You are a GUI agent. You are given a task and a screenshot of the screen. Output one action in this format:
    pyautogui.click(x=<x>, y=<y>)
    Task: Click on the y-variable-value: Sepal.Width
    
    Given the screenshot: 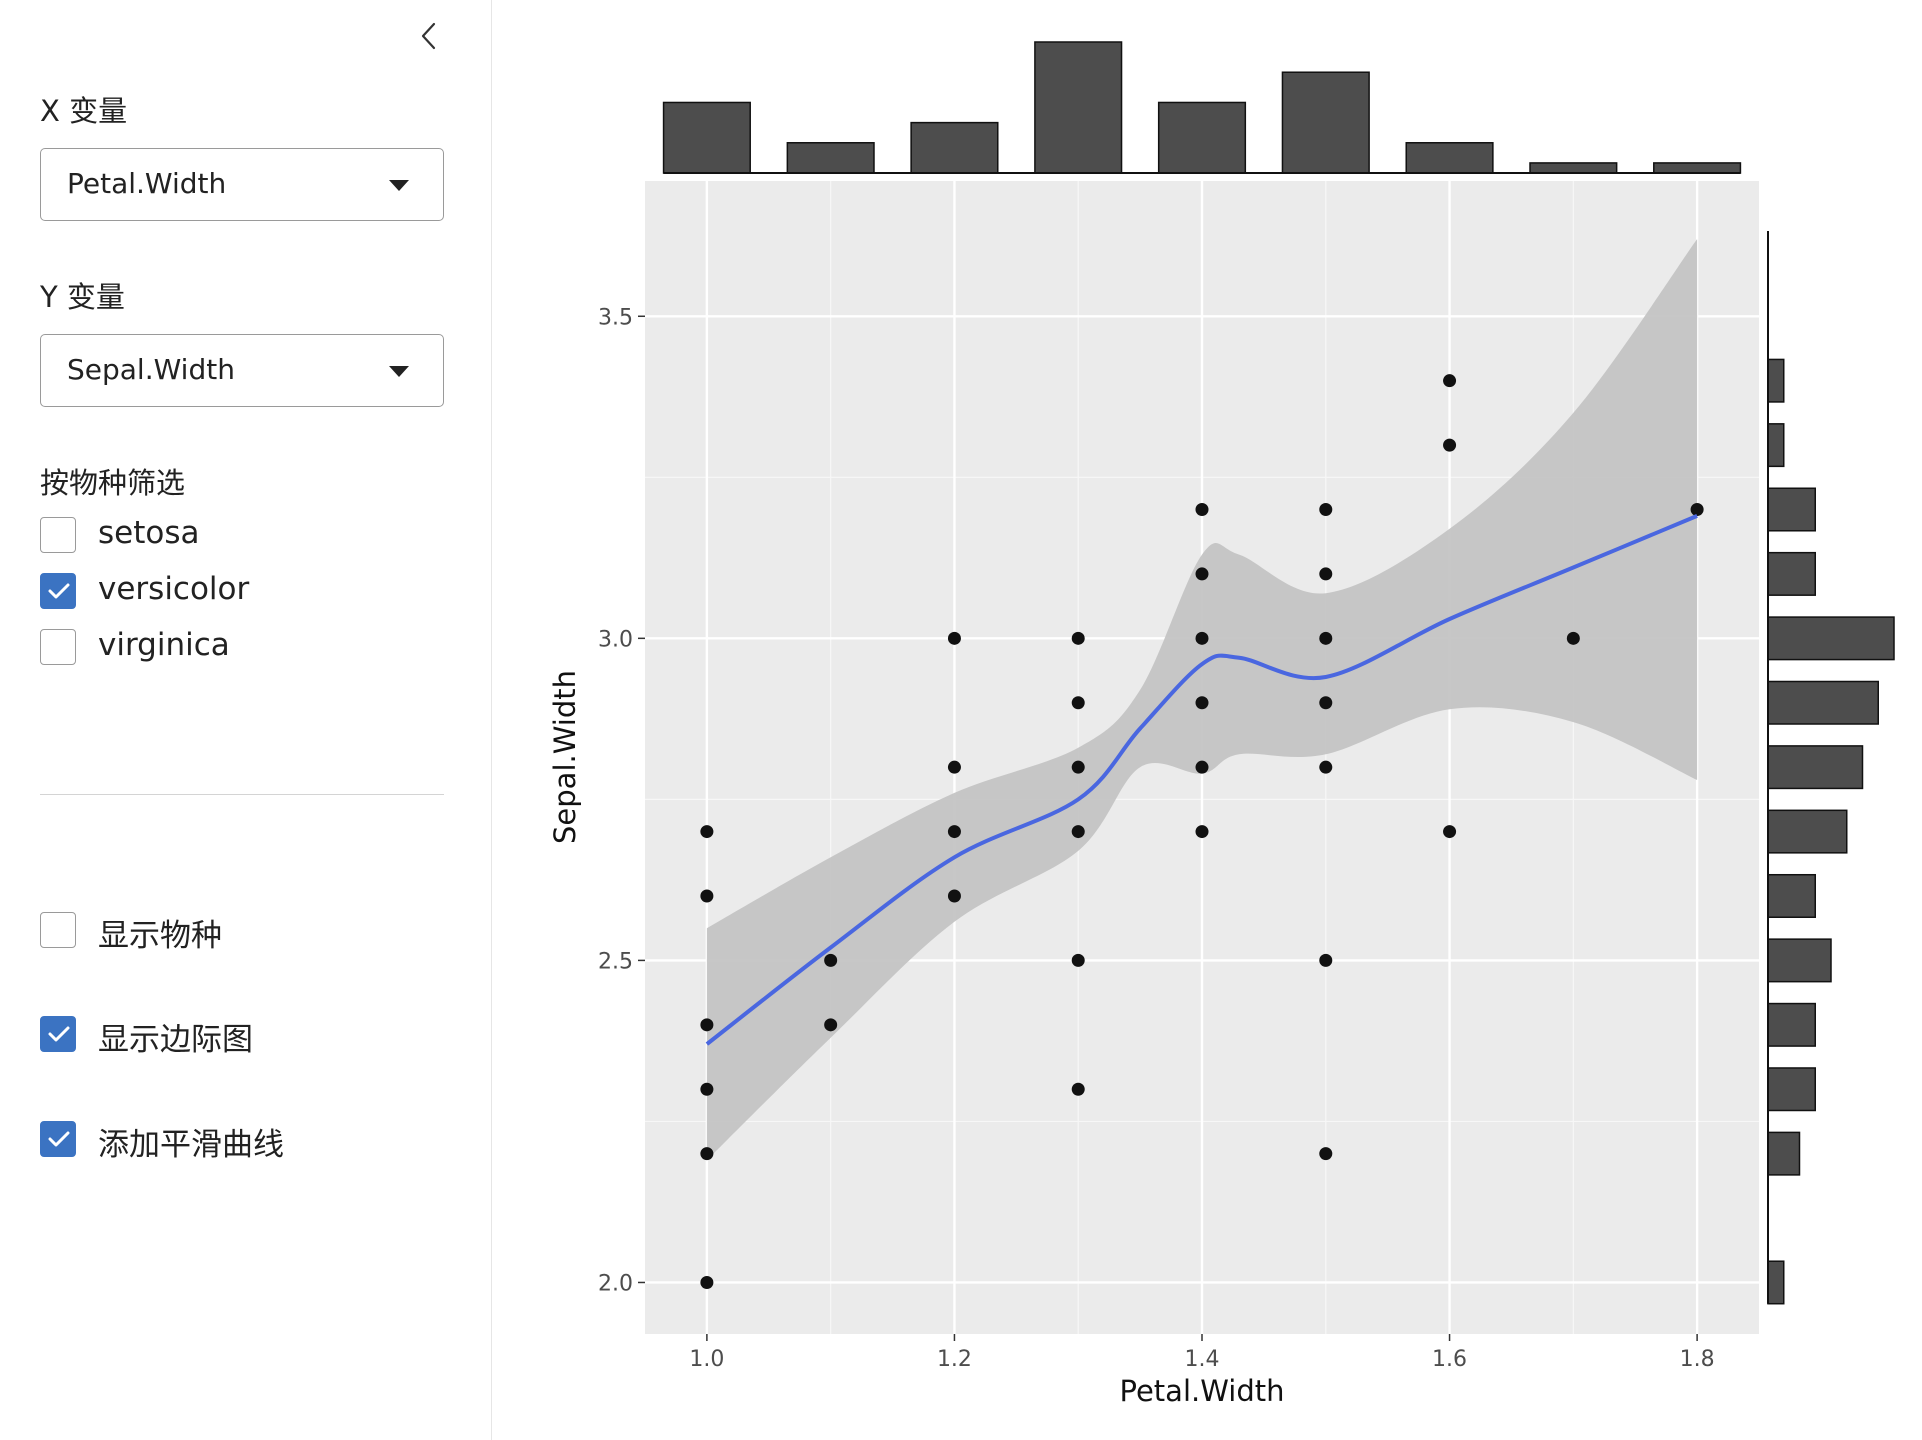 What is the action you would take?
    pyautogui.click(x=151, y=369)
    